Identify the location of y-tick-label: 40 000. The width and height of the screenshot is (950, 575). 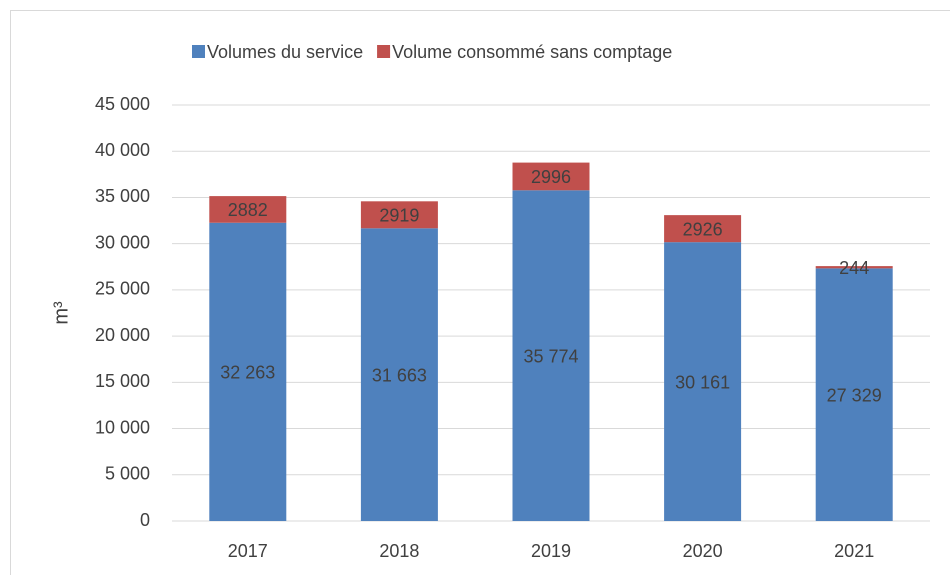
(122, 150).